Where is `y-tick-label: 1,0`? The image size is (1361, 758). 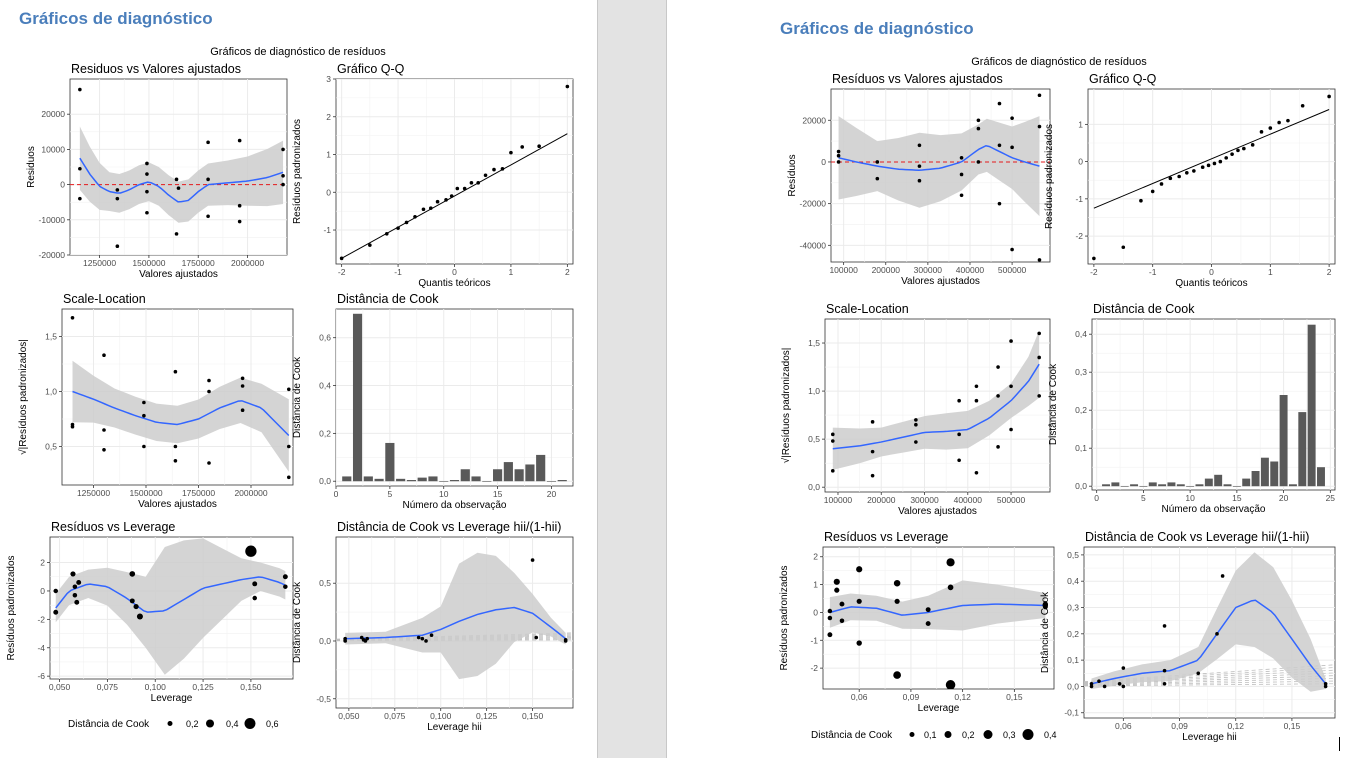
y-tick-label: 1,0 is located at coordinates (814, 391).